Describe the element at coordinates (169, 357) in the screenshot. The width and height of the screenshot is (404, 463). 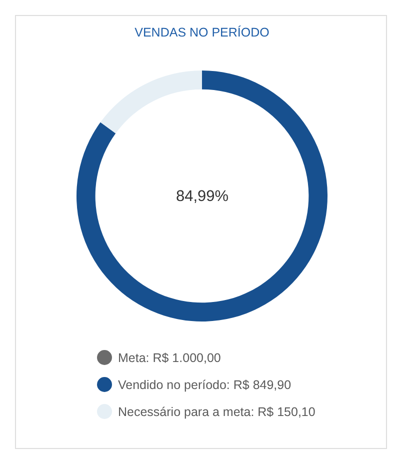
I see `legend-label: Meta: R$ 1.000,00` at that location.